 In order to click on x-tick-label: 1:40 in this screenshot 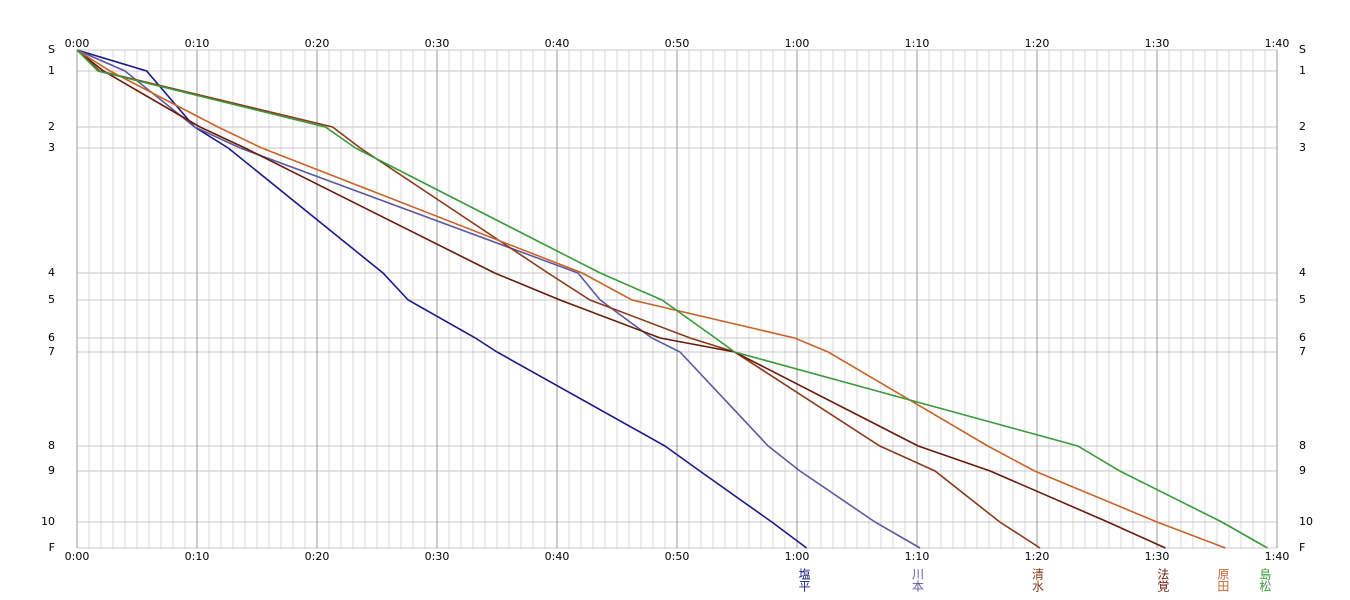, I will do `click(1277, 43)`.